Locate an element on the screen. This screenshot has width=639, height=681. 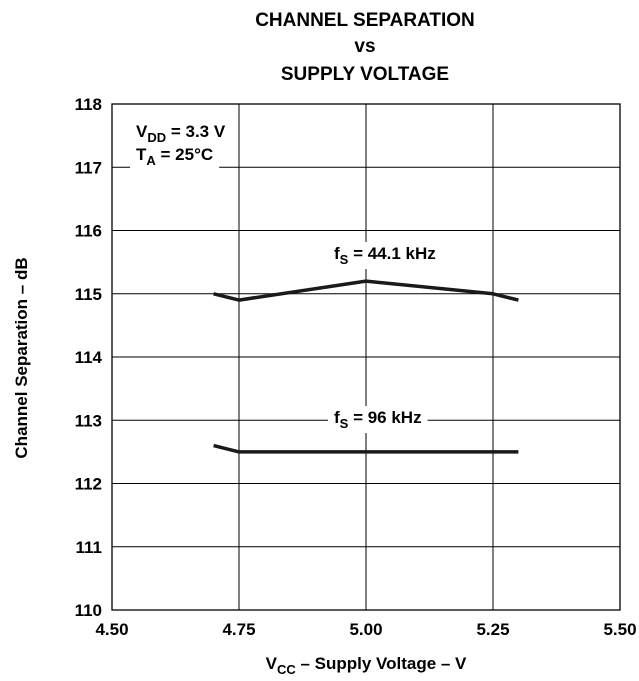
x-tick-label: 4.50 is located at coordinates (111, 629).